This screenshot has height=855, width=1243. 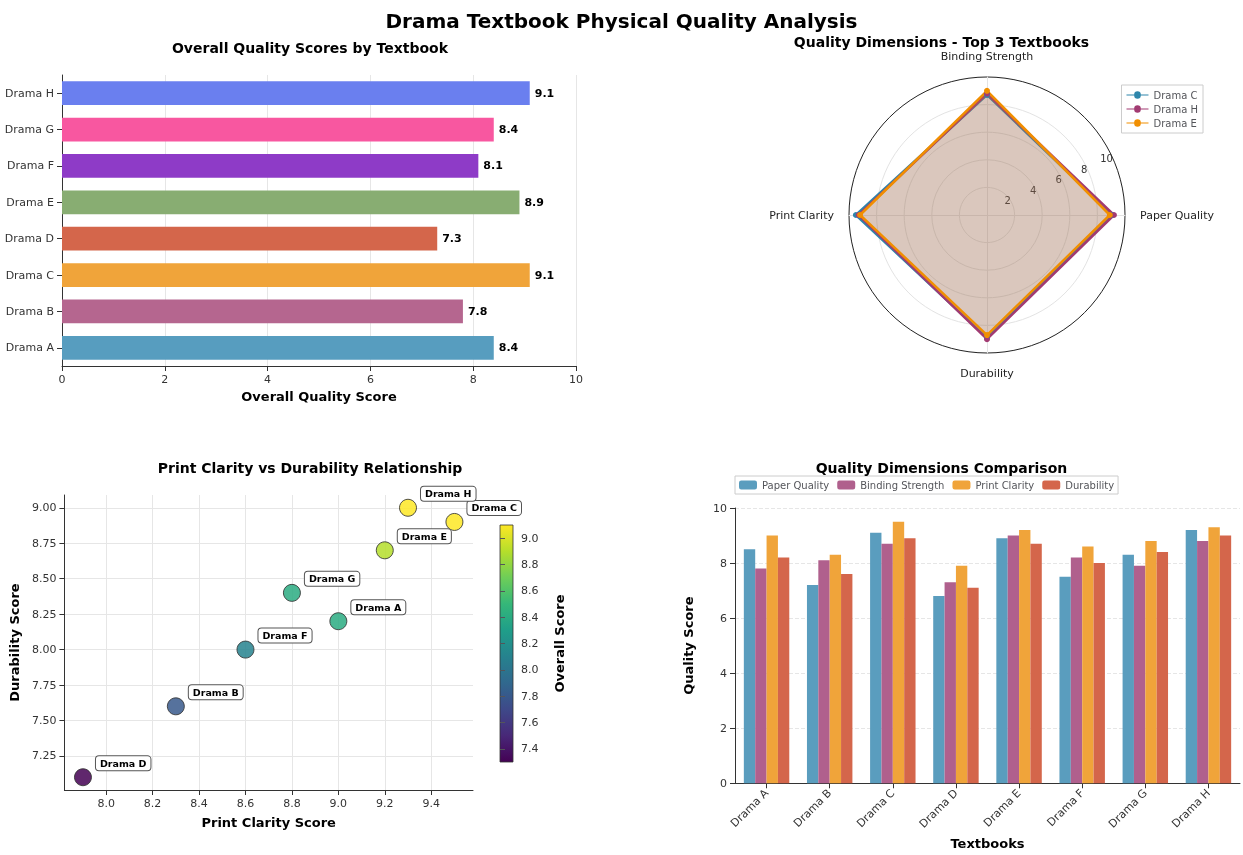 What do you see at coordinates (477, 311) in the screenshot?
I see `data-label: 7.8` at bounding box center [477, 311].